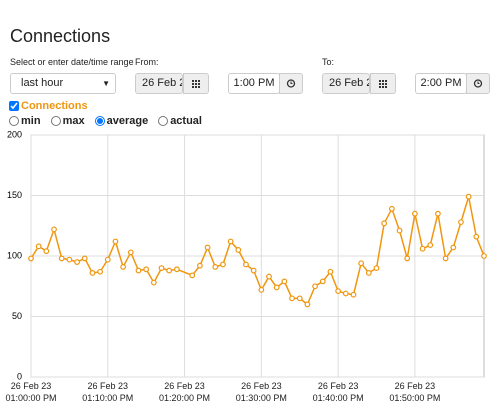  What do you see at coordinates (261, 392) in the screenshot?
I see `x-tick-label: 26 Feb 23 01:30:00 PM` at bounding box center [261, 392].